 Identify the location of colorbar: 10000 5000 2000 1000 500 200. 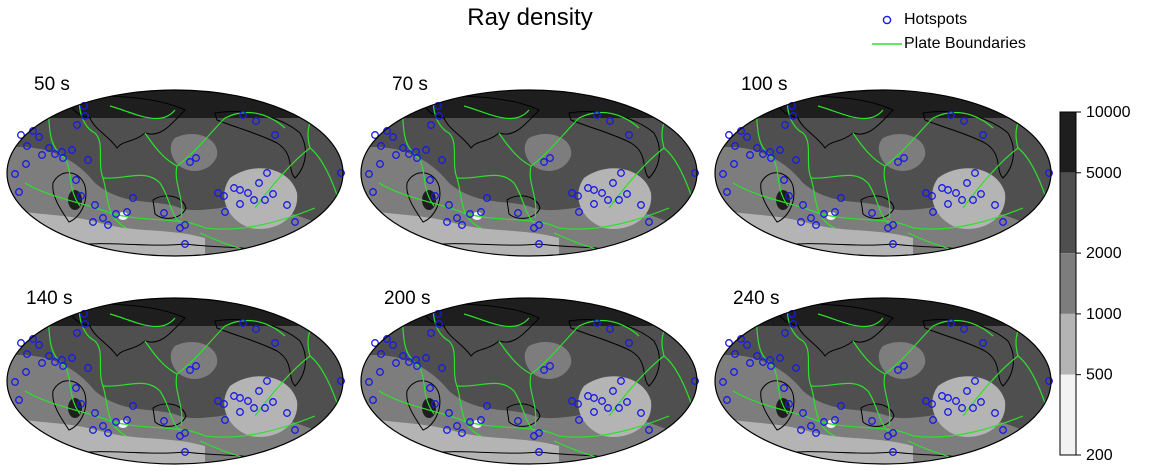
(1095, 284).